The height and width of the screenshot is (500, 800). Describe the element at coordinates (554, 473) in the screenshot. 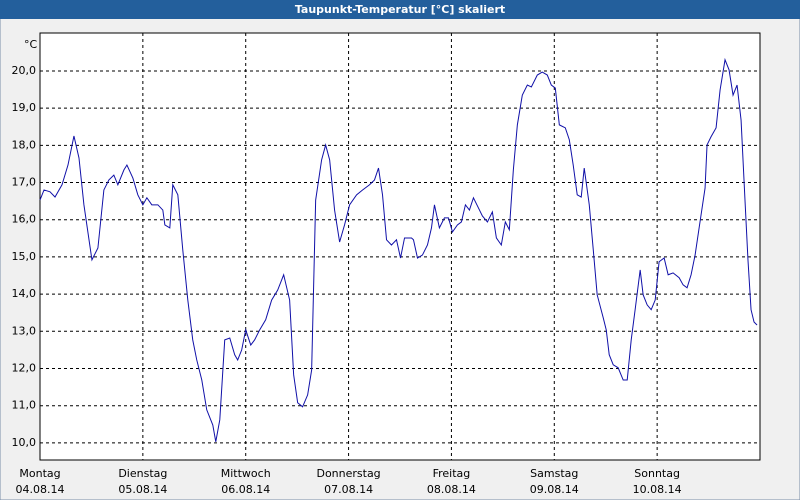

I see `x-tick-label: Samstag` at that location.